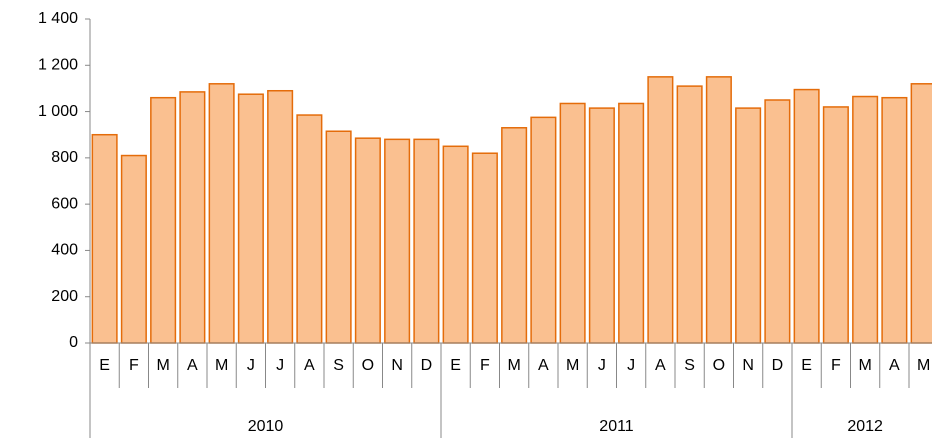 Image resolution: width=932 pixels, height=438 pixels. What do you see at coordinates (58, 111) in the screenshot?
I see `y-tick-label: 1 000` at bounding box center [58, 111].